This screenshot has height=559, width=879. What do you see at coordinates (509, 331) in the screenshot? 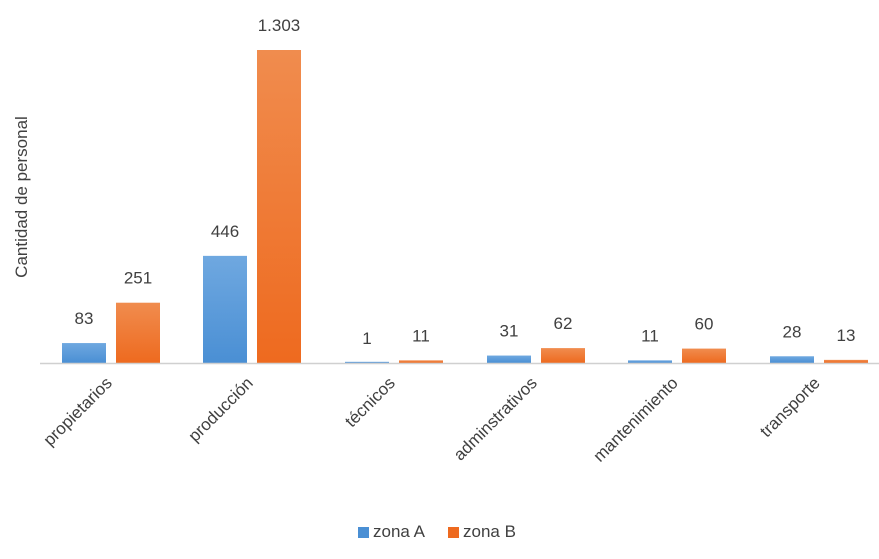
I see `data-label: 31` at bounding box center [509, 331].